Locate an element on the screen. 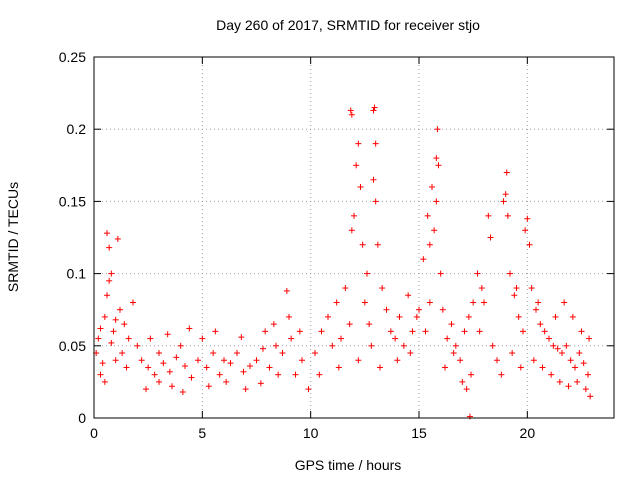 The width and height of the screenshot is (640, 480). x-tick-label: 10 is located at coordinates (311, 433).